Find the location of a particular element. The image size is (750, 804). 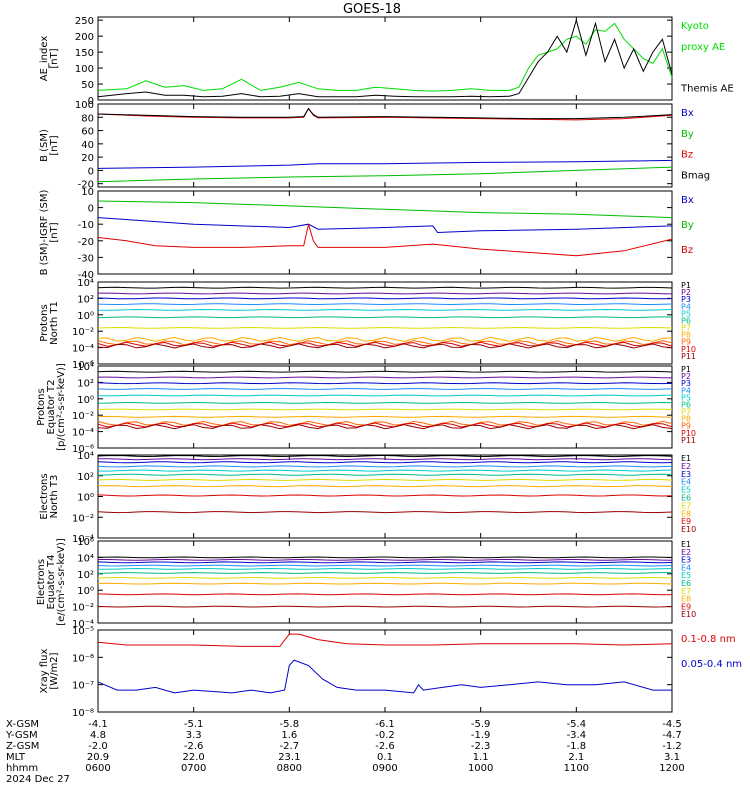

ephem-value-0-3: -6.1 is located at coordinates (385, 724).